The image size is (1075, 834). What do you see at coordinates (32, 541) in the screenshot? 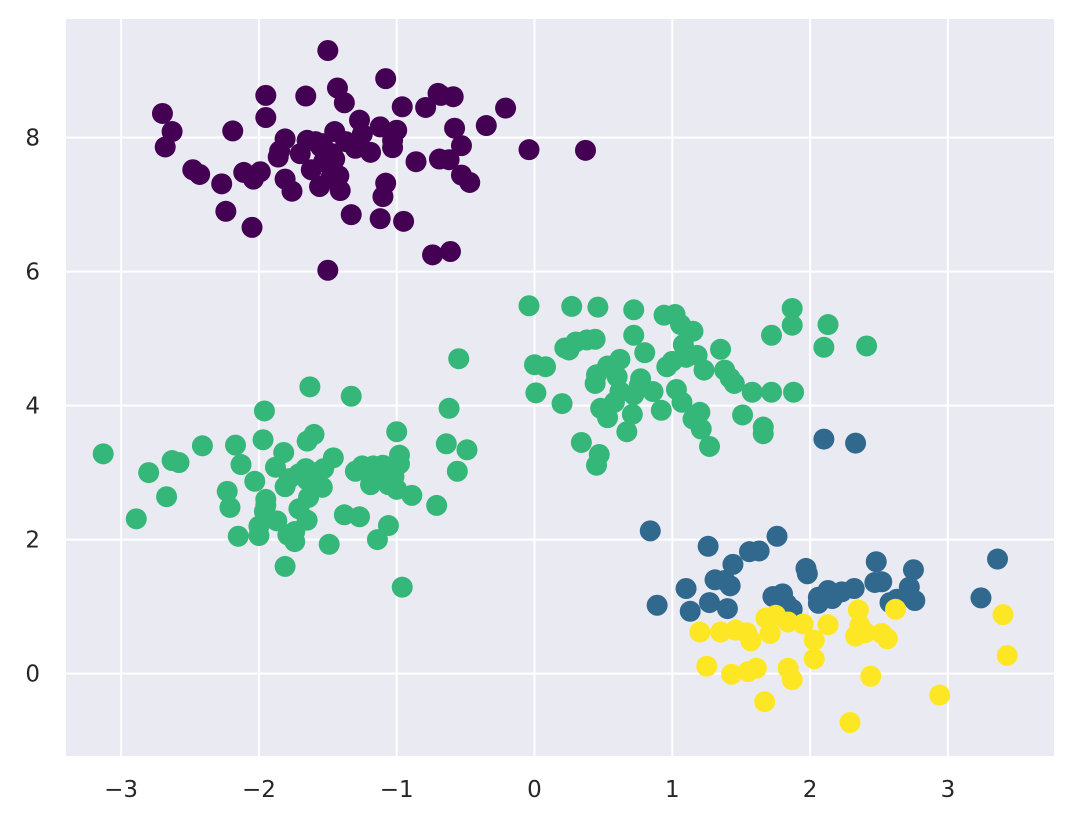
I see `y-tick-label: 2` at bounding box center [32, 541].